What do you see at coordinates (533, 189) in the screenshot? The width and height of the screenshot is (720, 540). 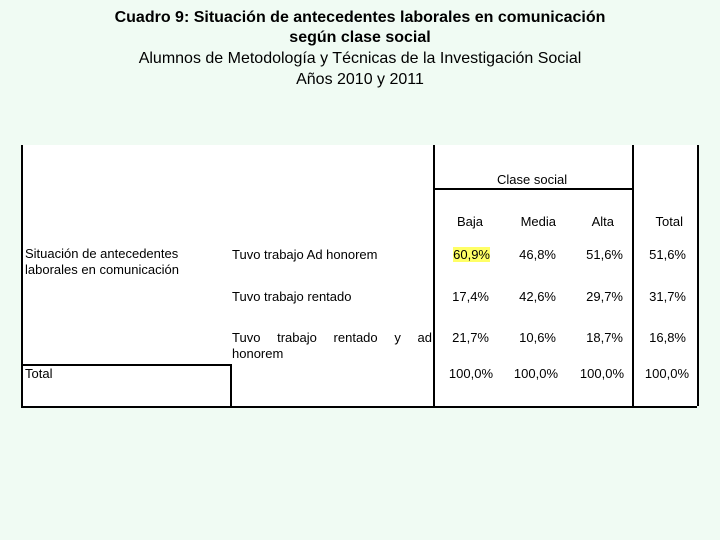 I see `header-rule` at bounding box center [533, 189].